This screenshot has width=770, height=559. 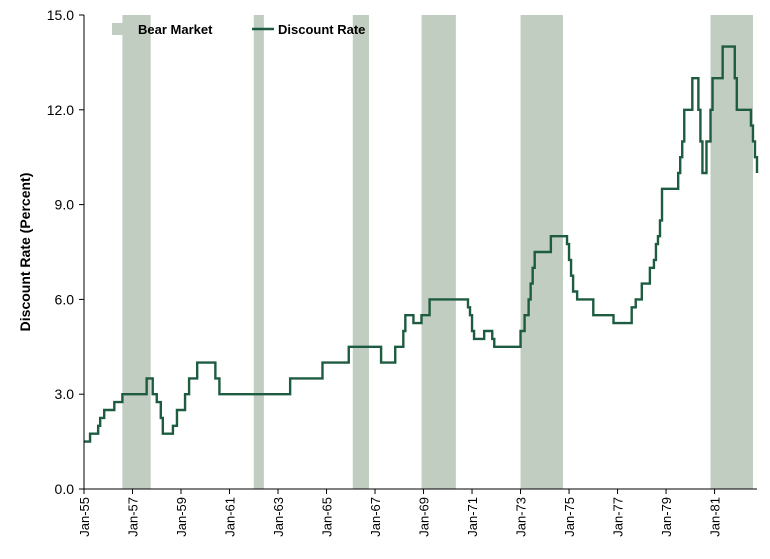 What do you see at coordinates (230, 517) in the screenshot?
I see `x-tick-label: Jan-61` at bounding box center [230, 517].